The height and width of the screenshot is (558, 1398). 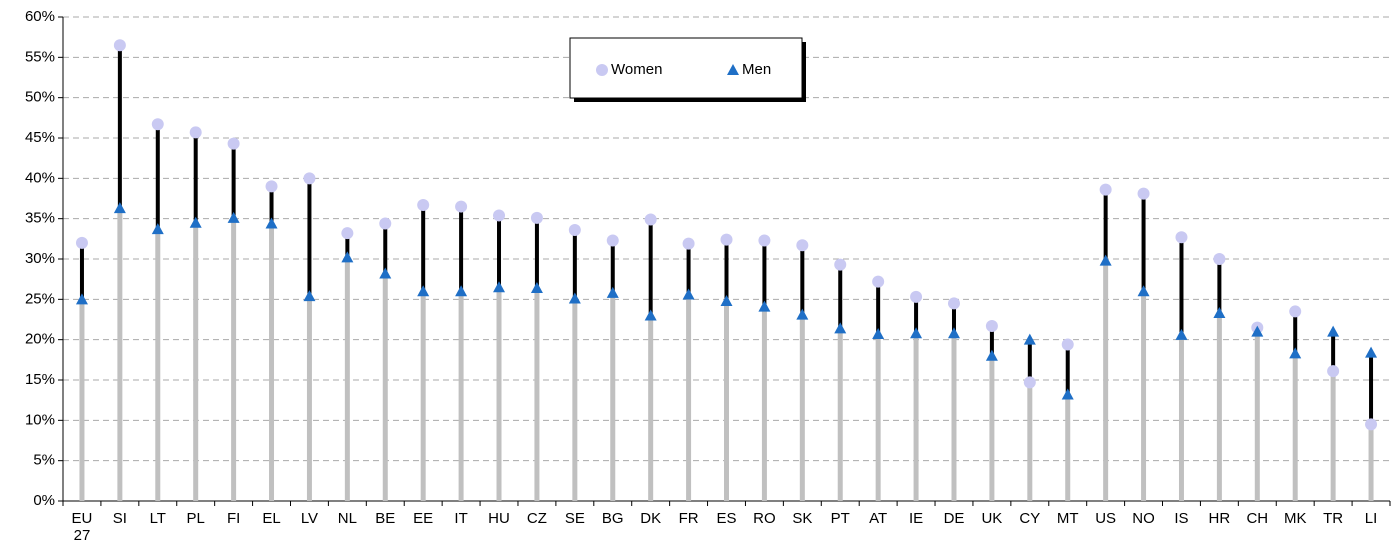 I want to click on x-tick-label: DE, so click(x=954, y=518).